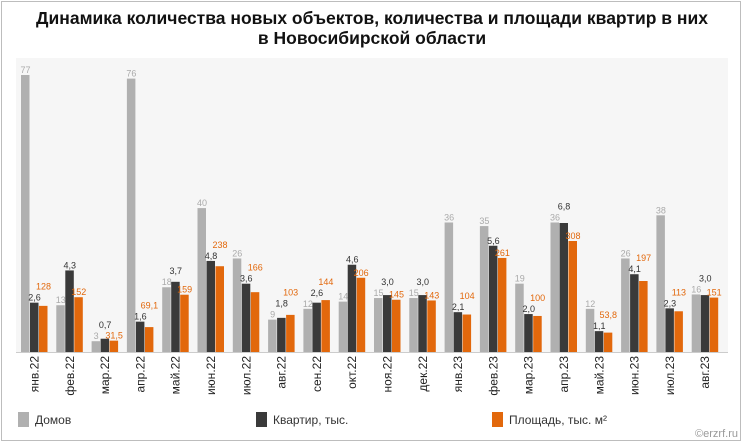  What do you see at coordinates (35, 374) in the screenshot?
I see `x-tick-label: янв.22` at bounding box center [35, 374].